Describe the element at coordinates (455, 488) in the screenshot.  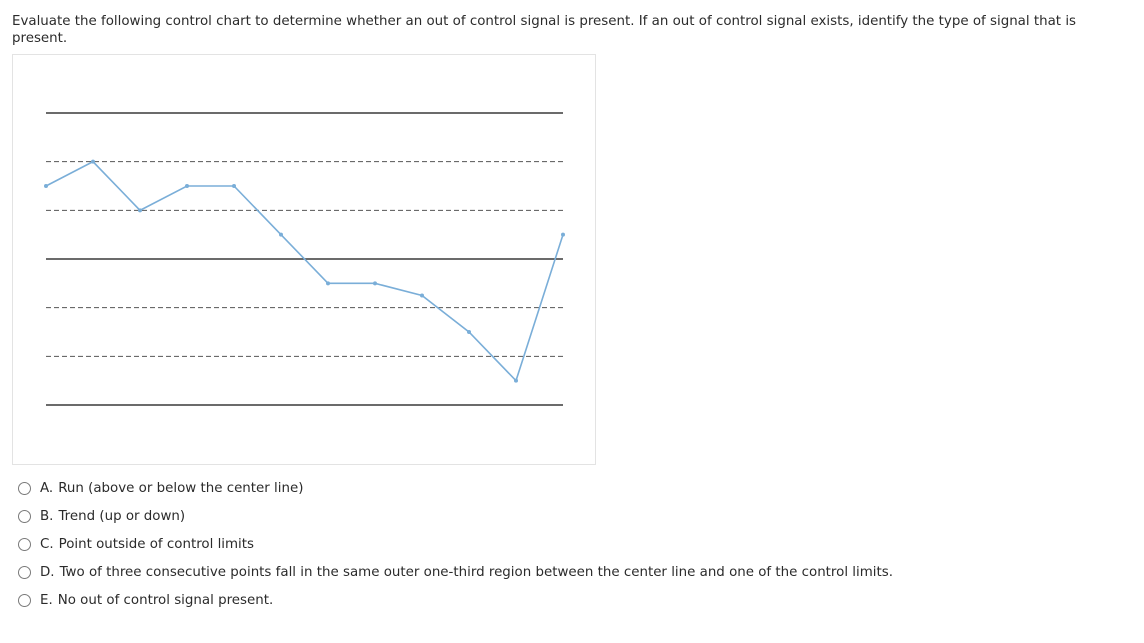
I see `option-a: A. Run (above or below the center line)` at that location.